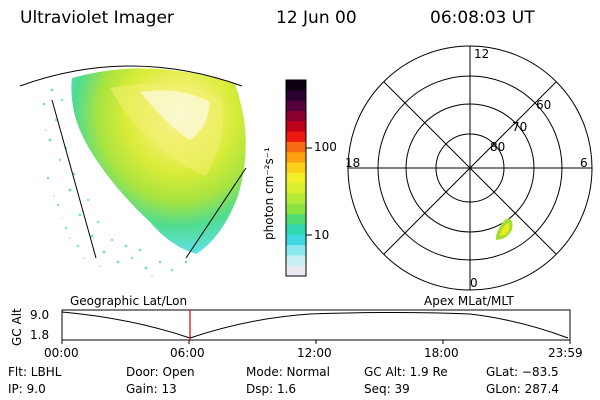  What do you see at coordinates (565, 353) in the screenshot?
I see `timeline-x-label-2359: 23:59` at bounding box center [565, 353].